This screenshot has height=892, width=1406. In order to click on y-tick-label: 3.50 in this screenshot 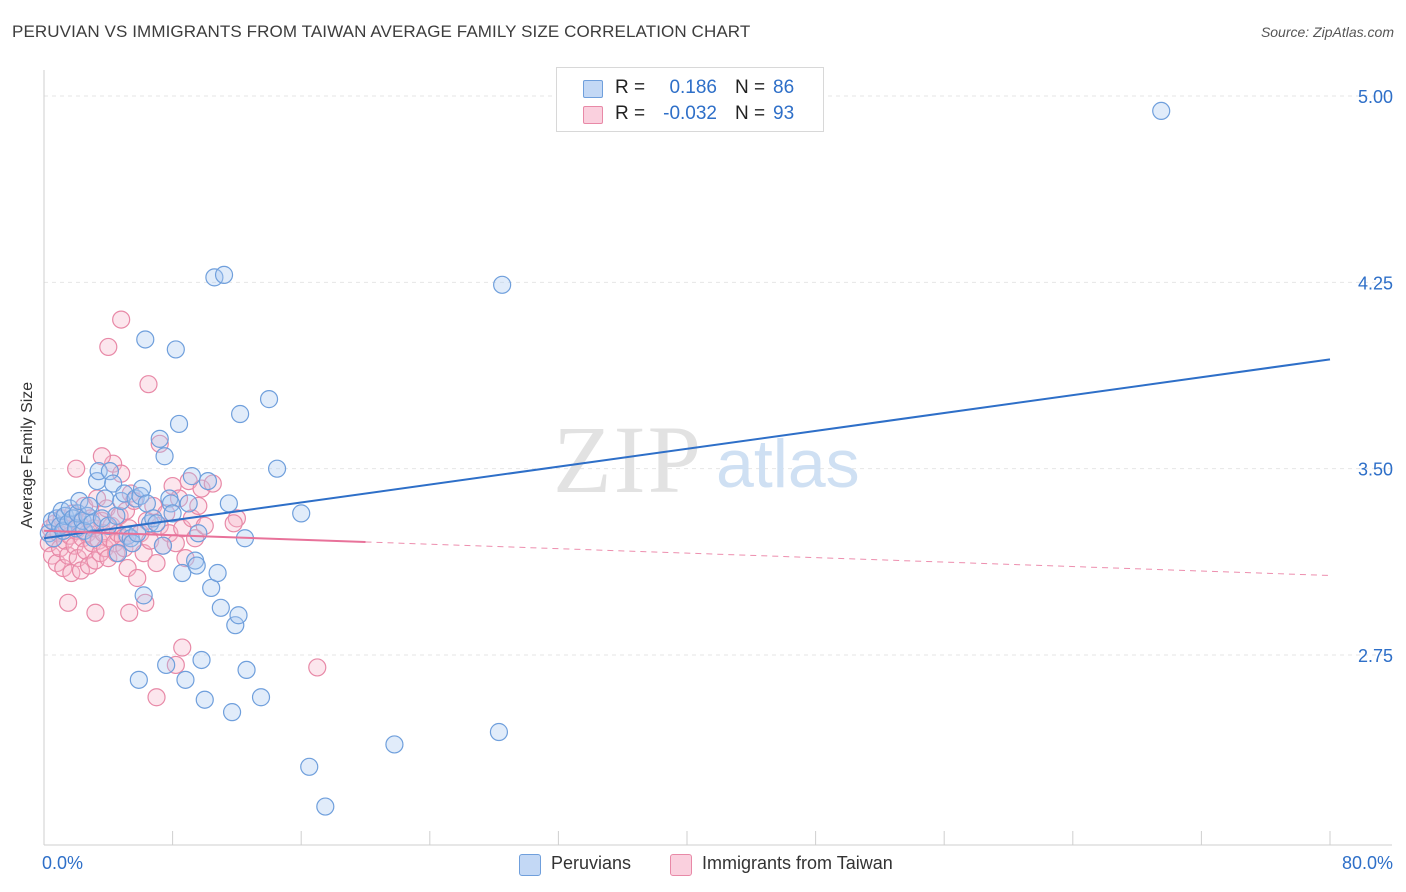, I will do `click(1375, 470)`.